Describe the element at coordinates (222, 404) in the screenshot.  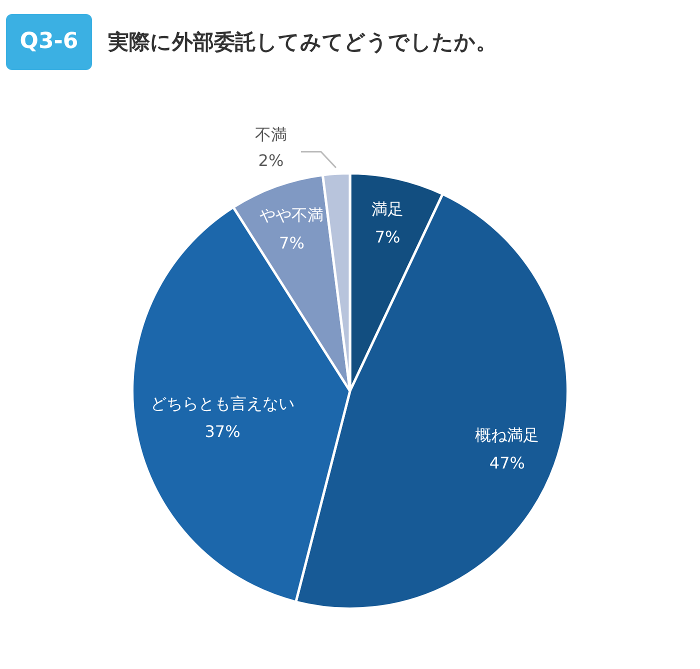
I see `slice-label: どちらとも言えない` at that location.